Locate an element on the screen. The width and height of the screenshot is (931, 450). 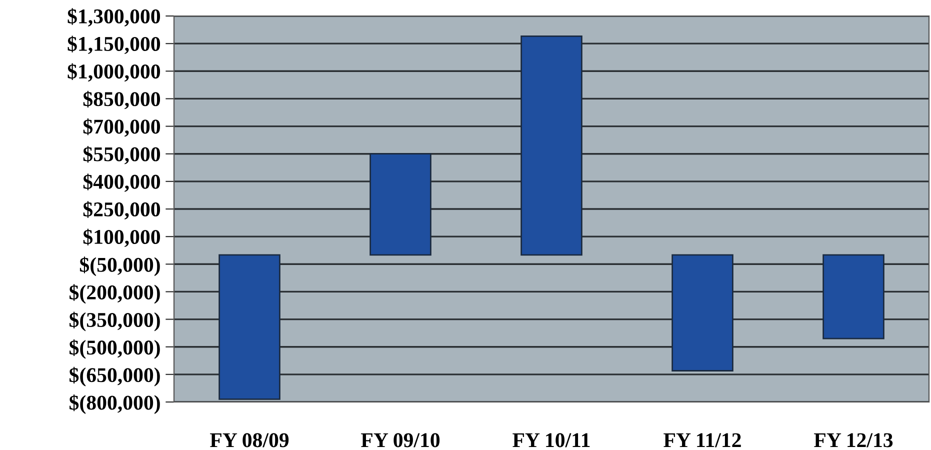
y-tick-label: $(200,000) is located at coordinates (115, 294).